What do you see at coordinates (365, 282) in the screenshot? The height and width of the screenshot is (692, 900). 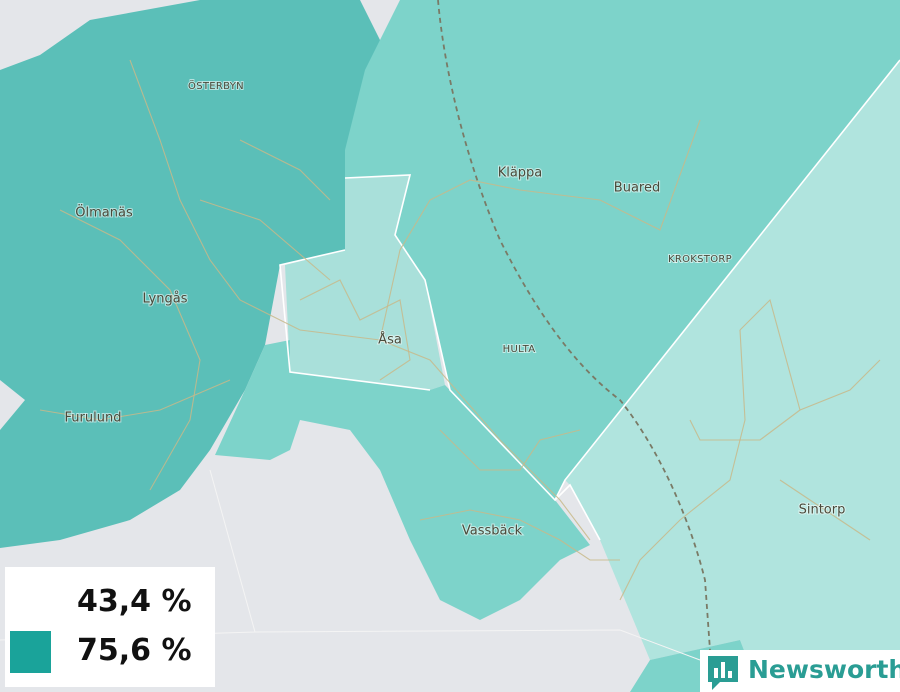 I see `region-asa` at bounding box center [365, 282].